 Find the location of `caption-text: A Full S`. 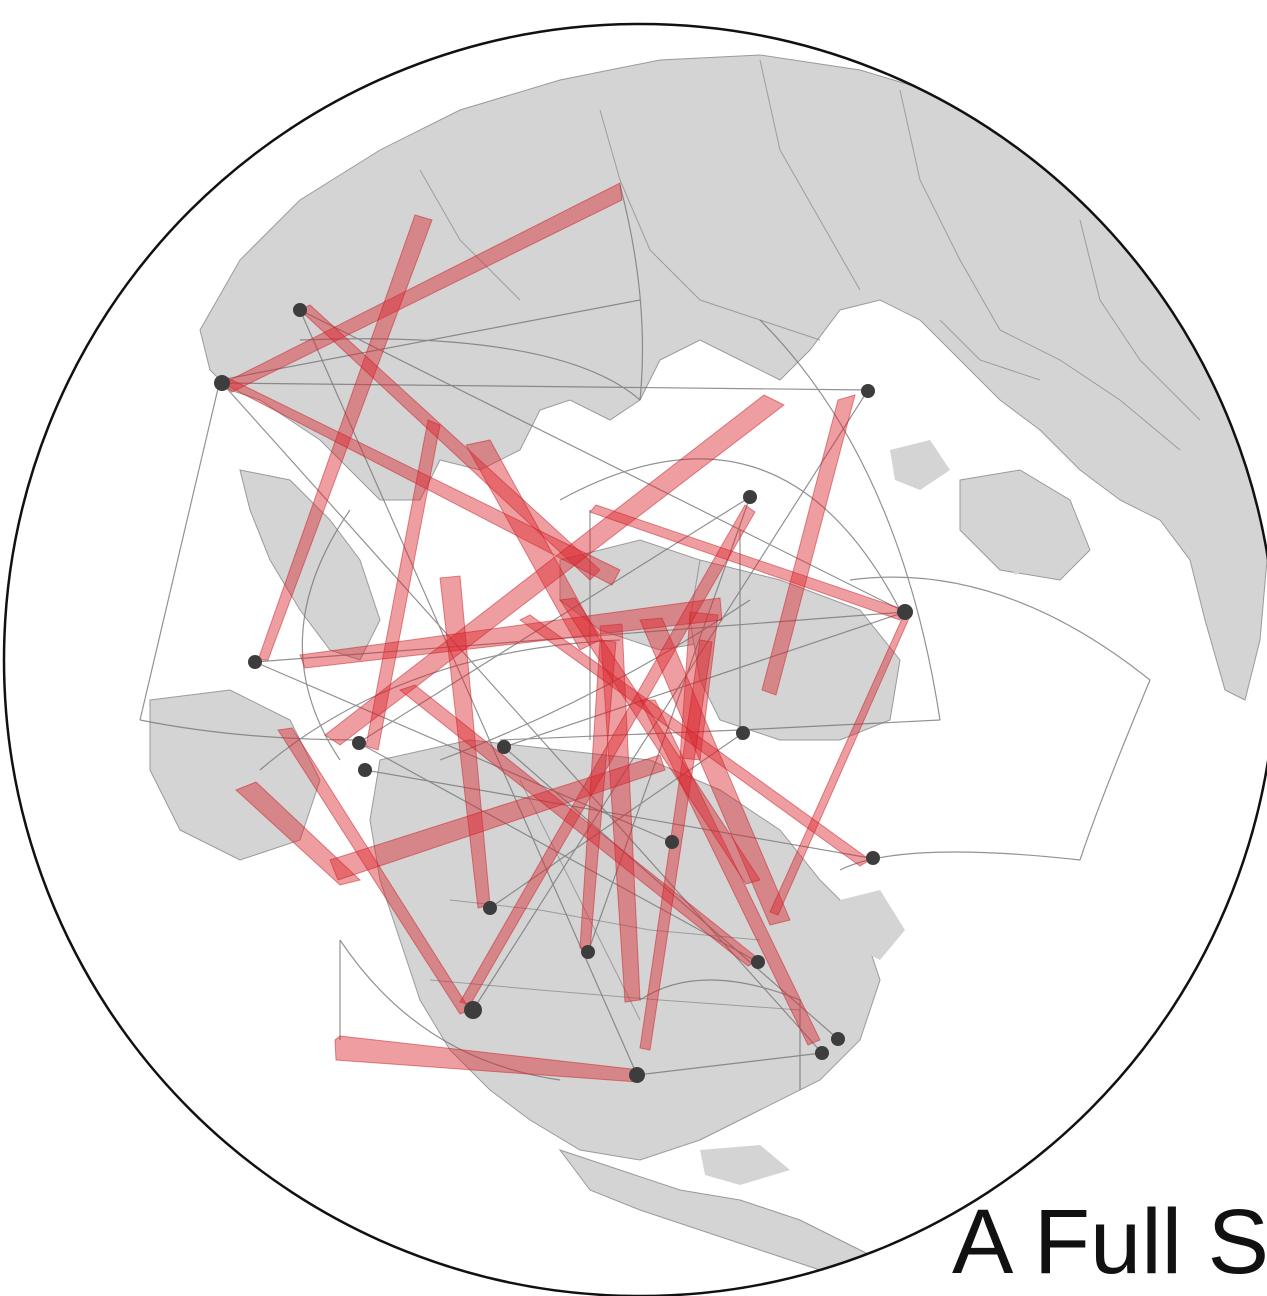

caption-text: A Full S is located at coordinates (1109, 1242).